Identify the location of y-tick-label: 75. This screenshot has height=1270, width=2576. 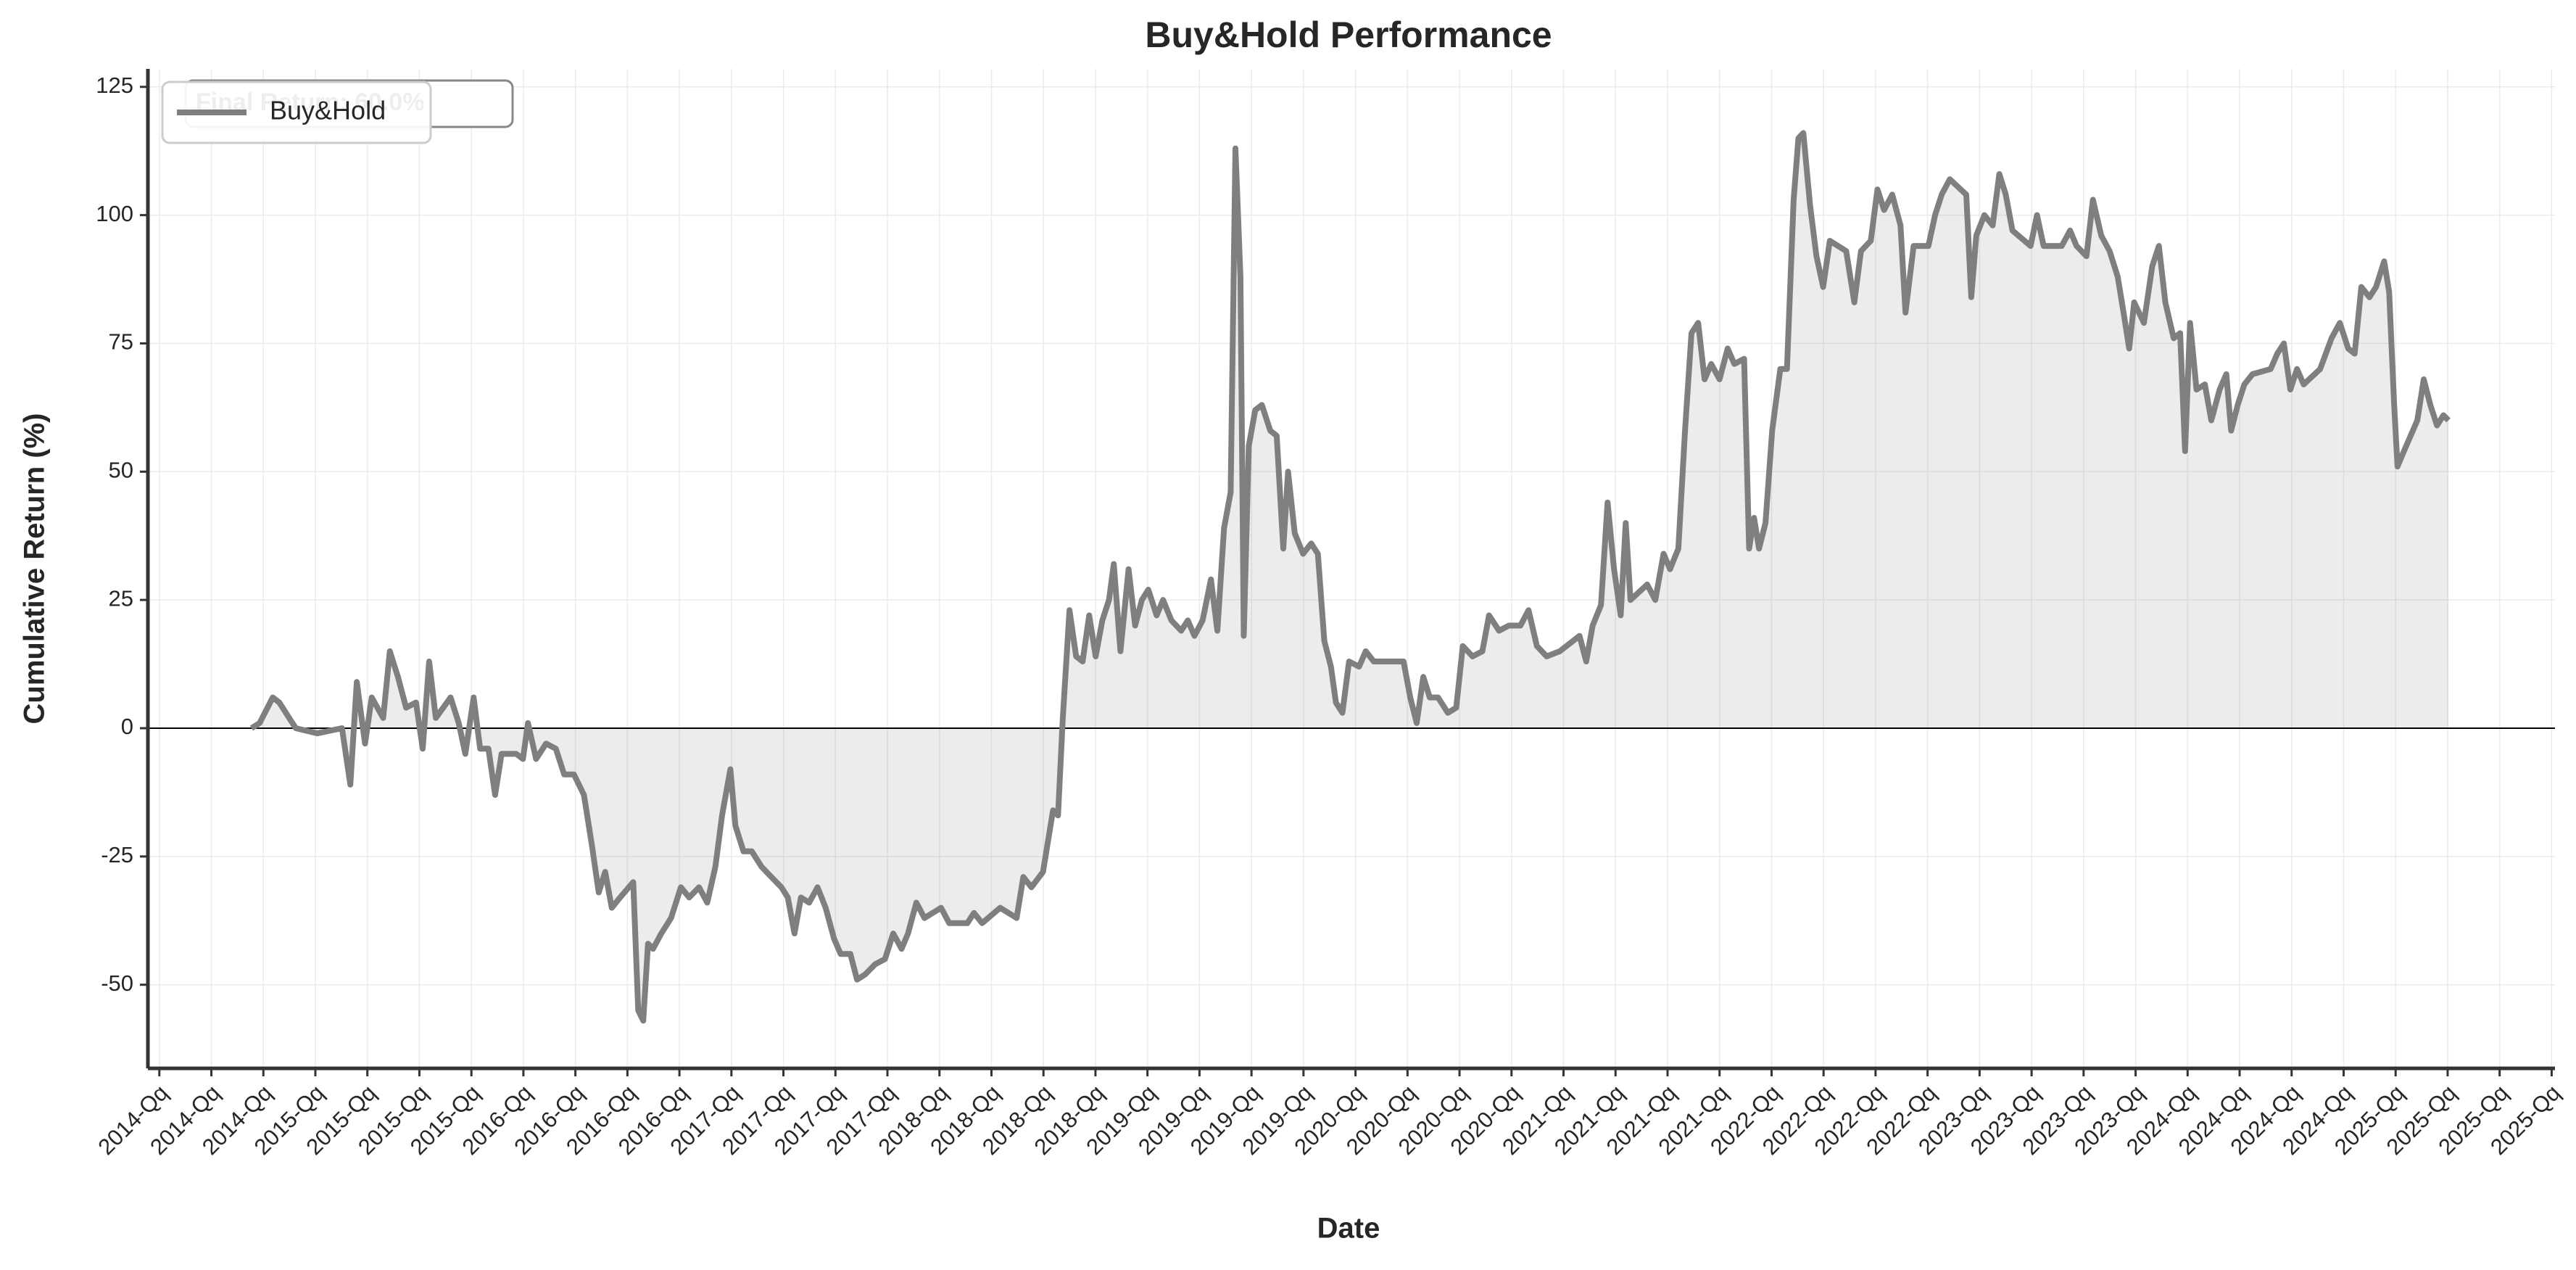
(121, 342).